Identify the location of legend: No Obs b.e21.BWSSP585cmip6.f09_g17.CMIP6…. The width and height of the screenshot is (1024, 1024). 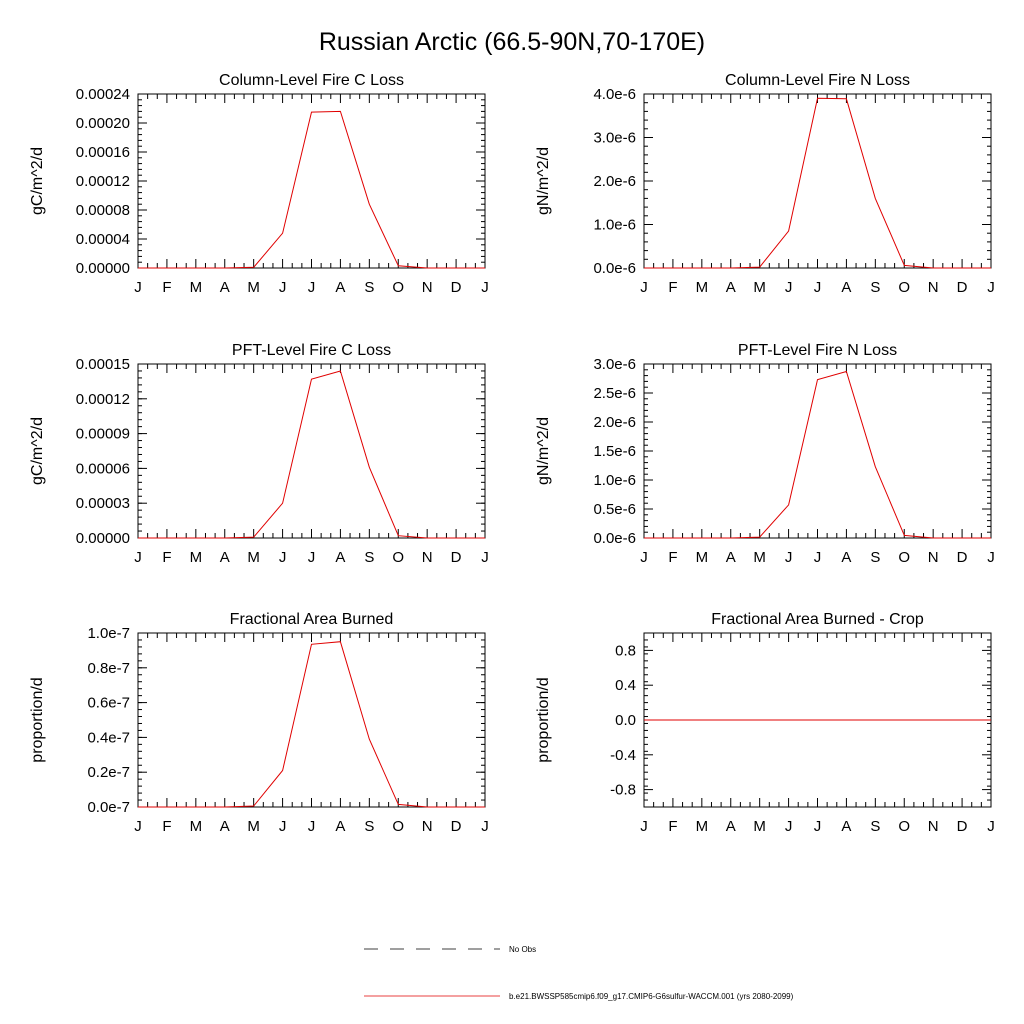
(579, 973).